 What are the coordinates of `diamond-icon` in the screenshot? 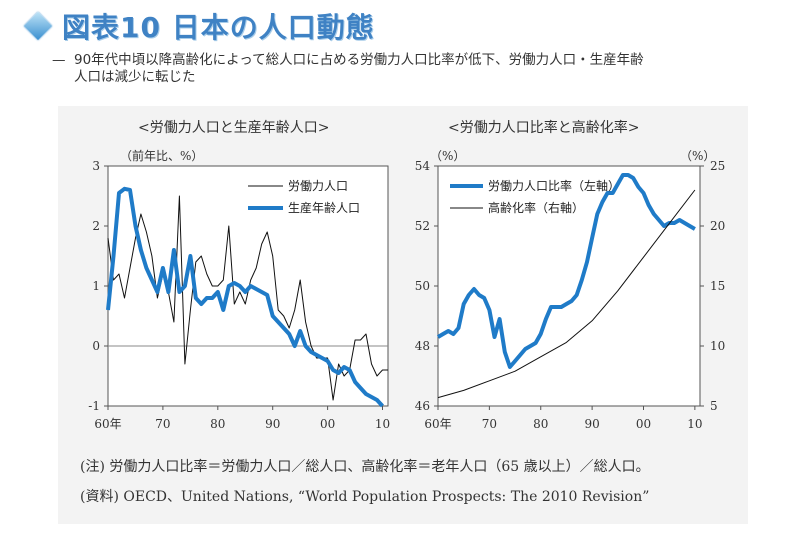 It's located at (38, 26).